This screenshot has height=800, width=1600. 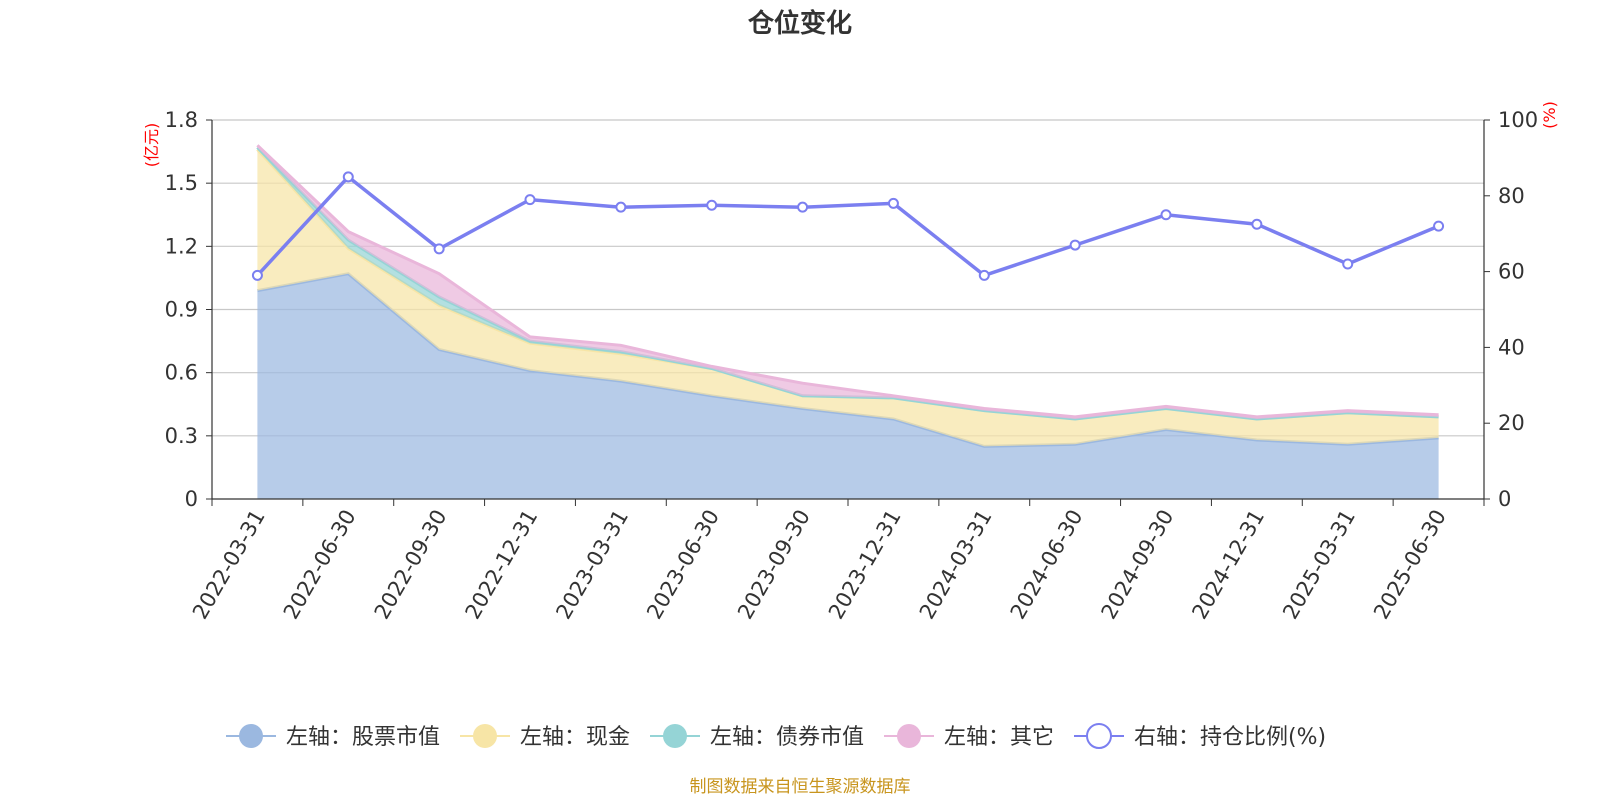 What do you see at coordinates (956, 564) in the screenshot?
I see `x-tick-label: 2024-03-31` at bounding box center [956, 564].